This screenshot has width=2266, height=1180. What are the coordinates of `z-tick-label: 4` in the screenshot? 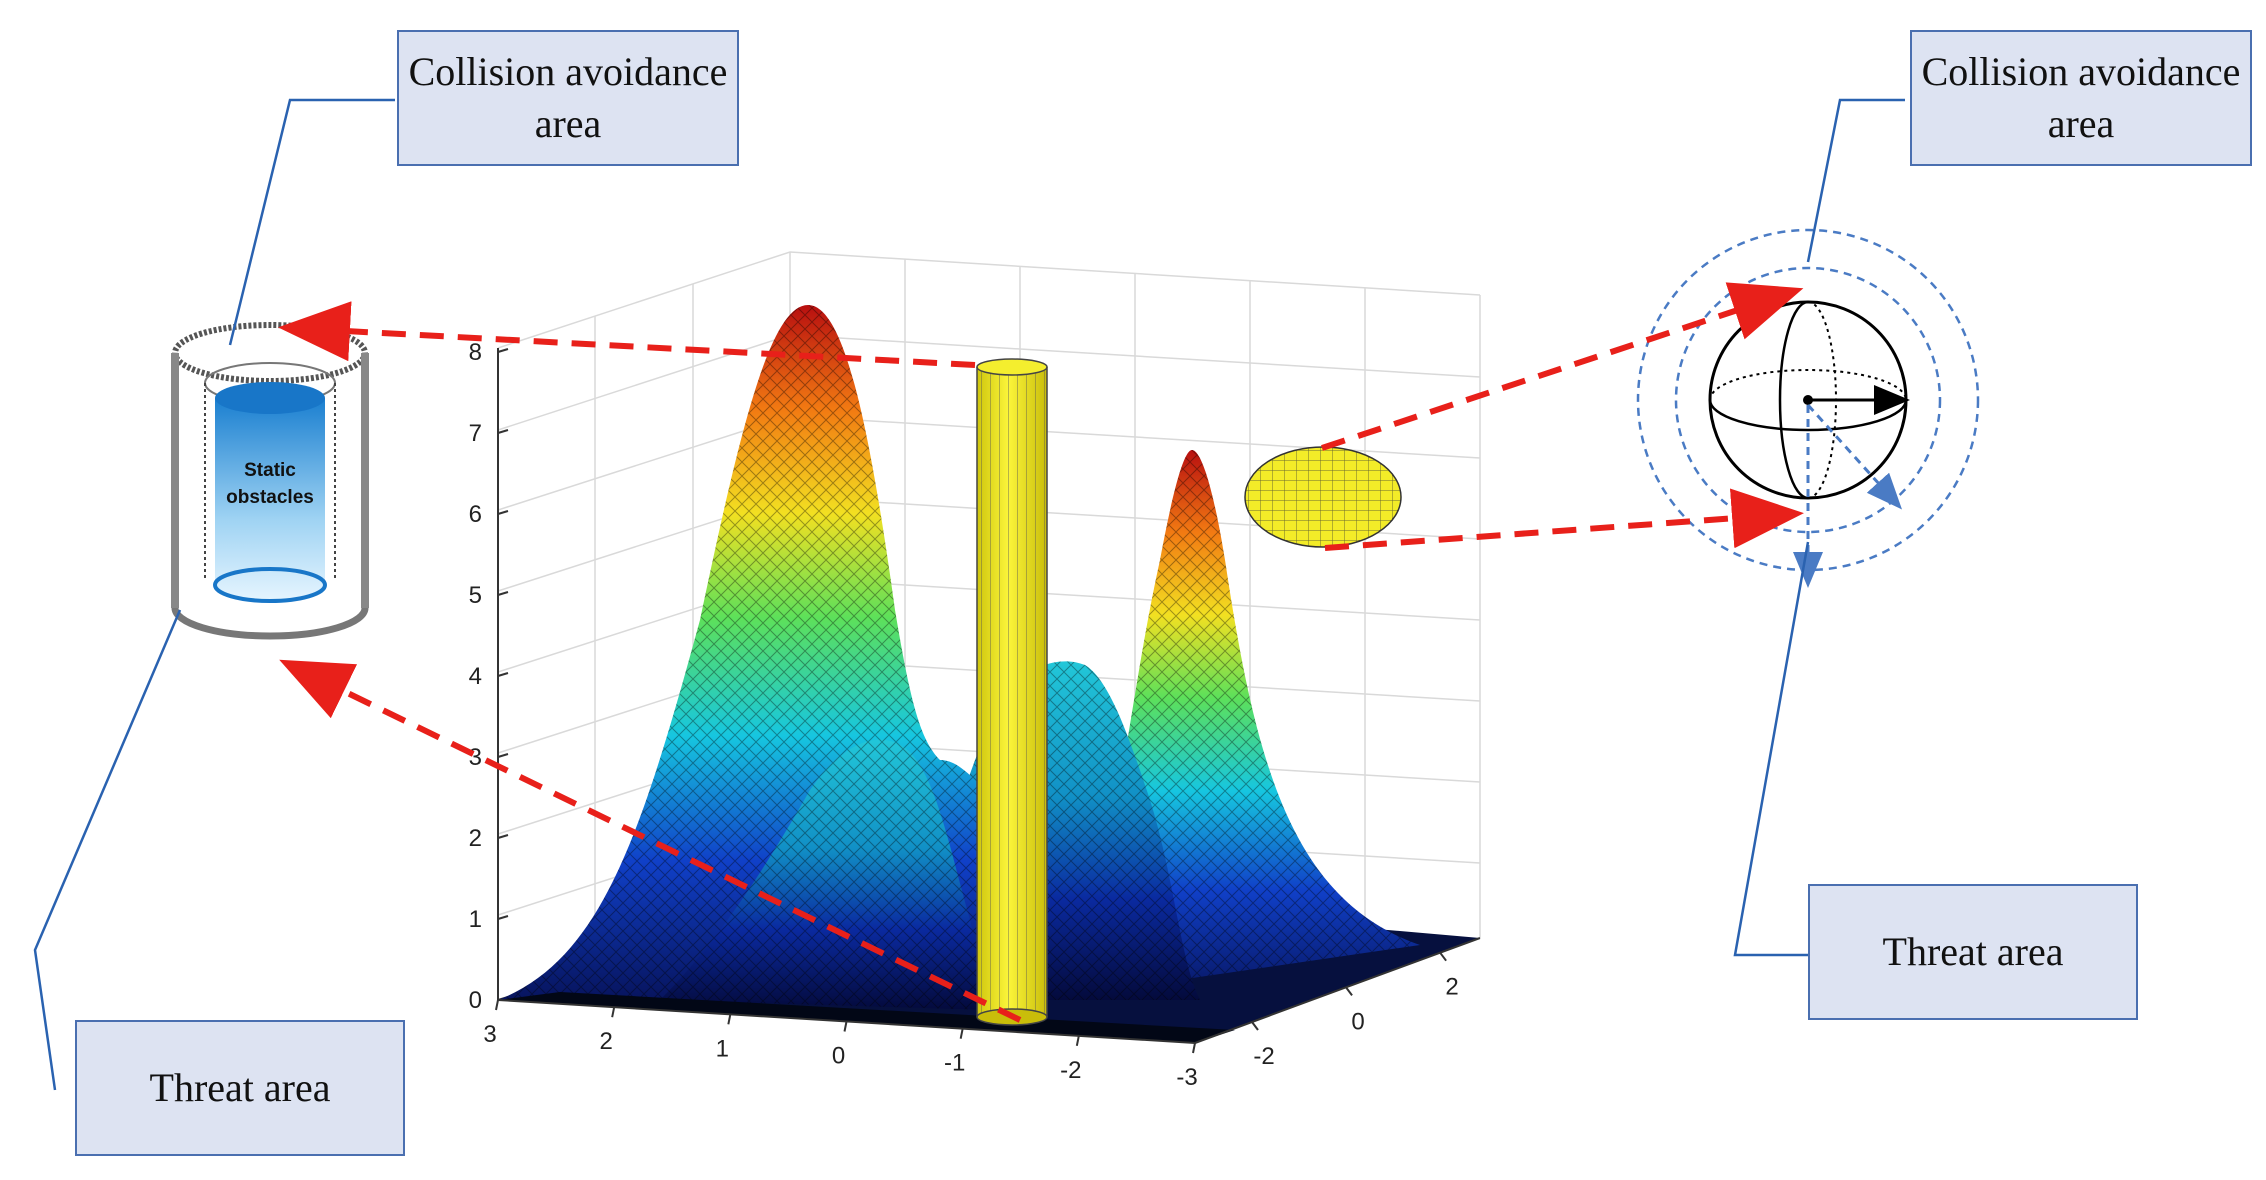 It's located at (475, 676).